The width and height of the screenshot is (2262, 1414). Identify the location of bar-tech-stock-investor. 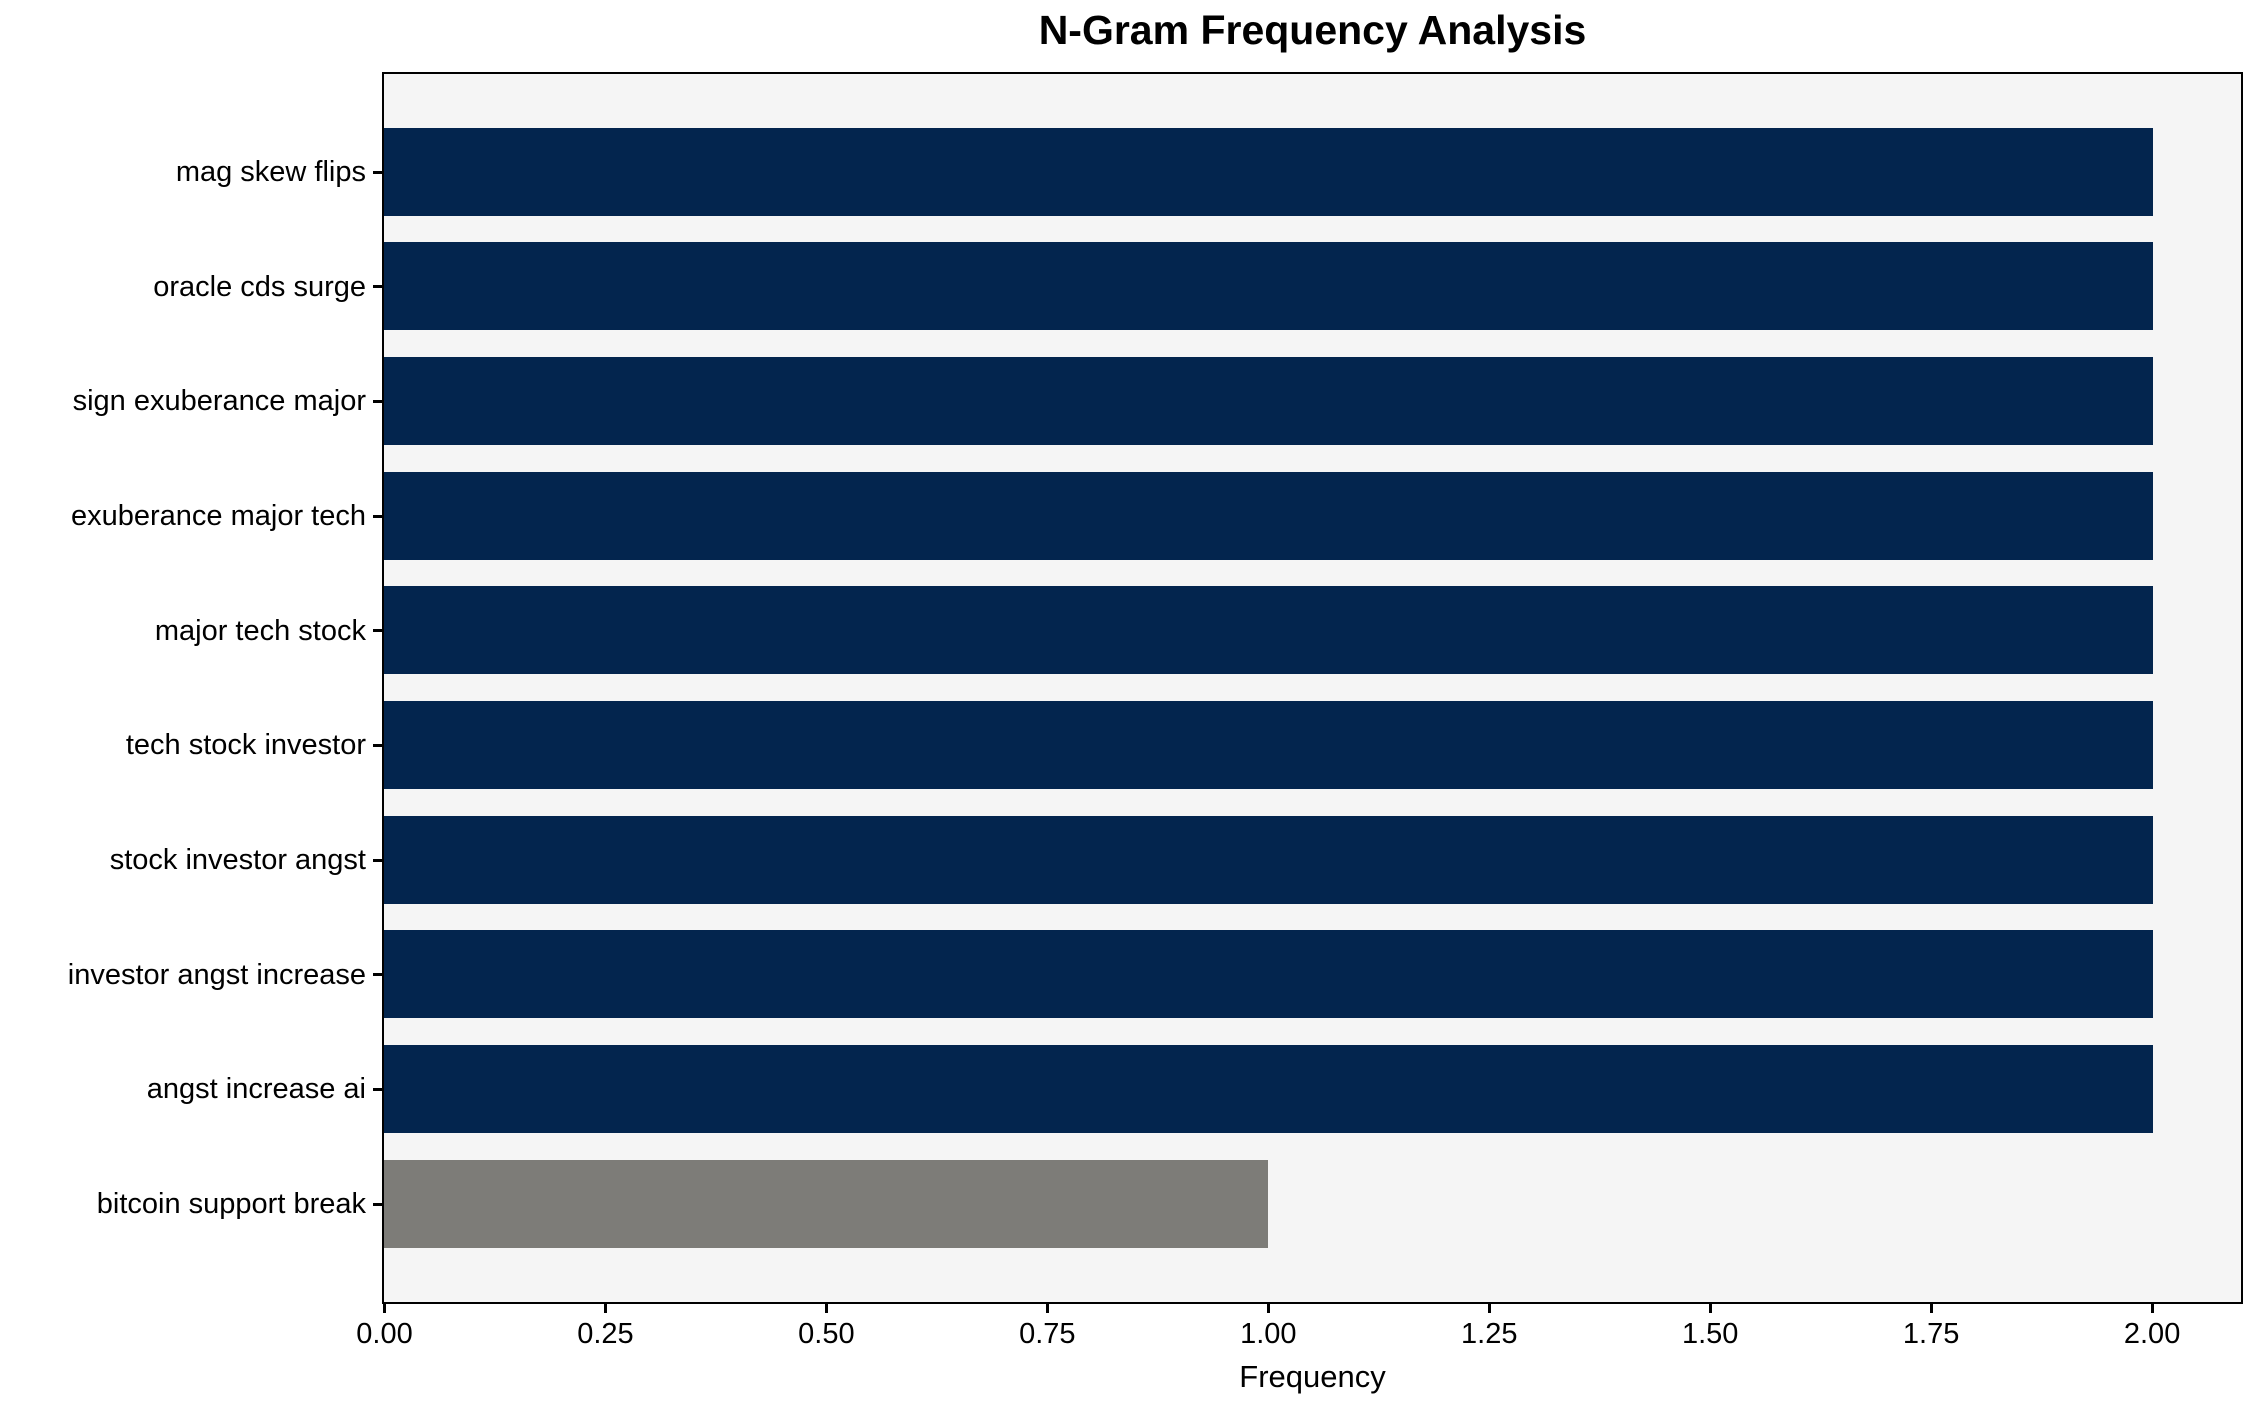
(1268, 744).